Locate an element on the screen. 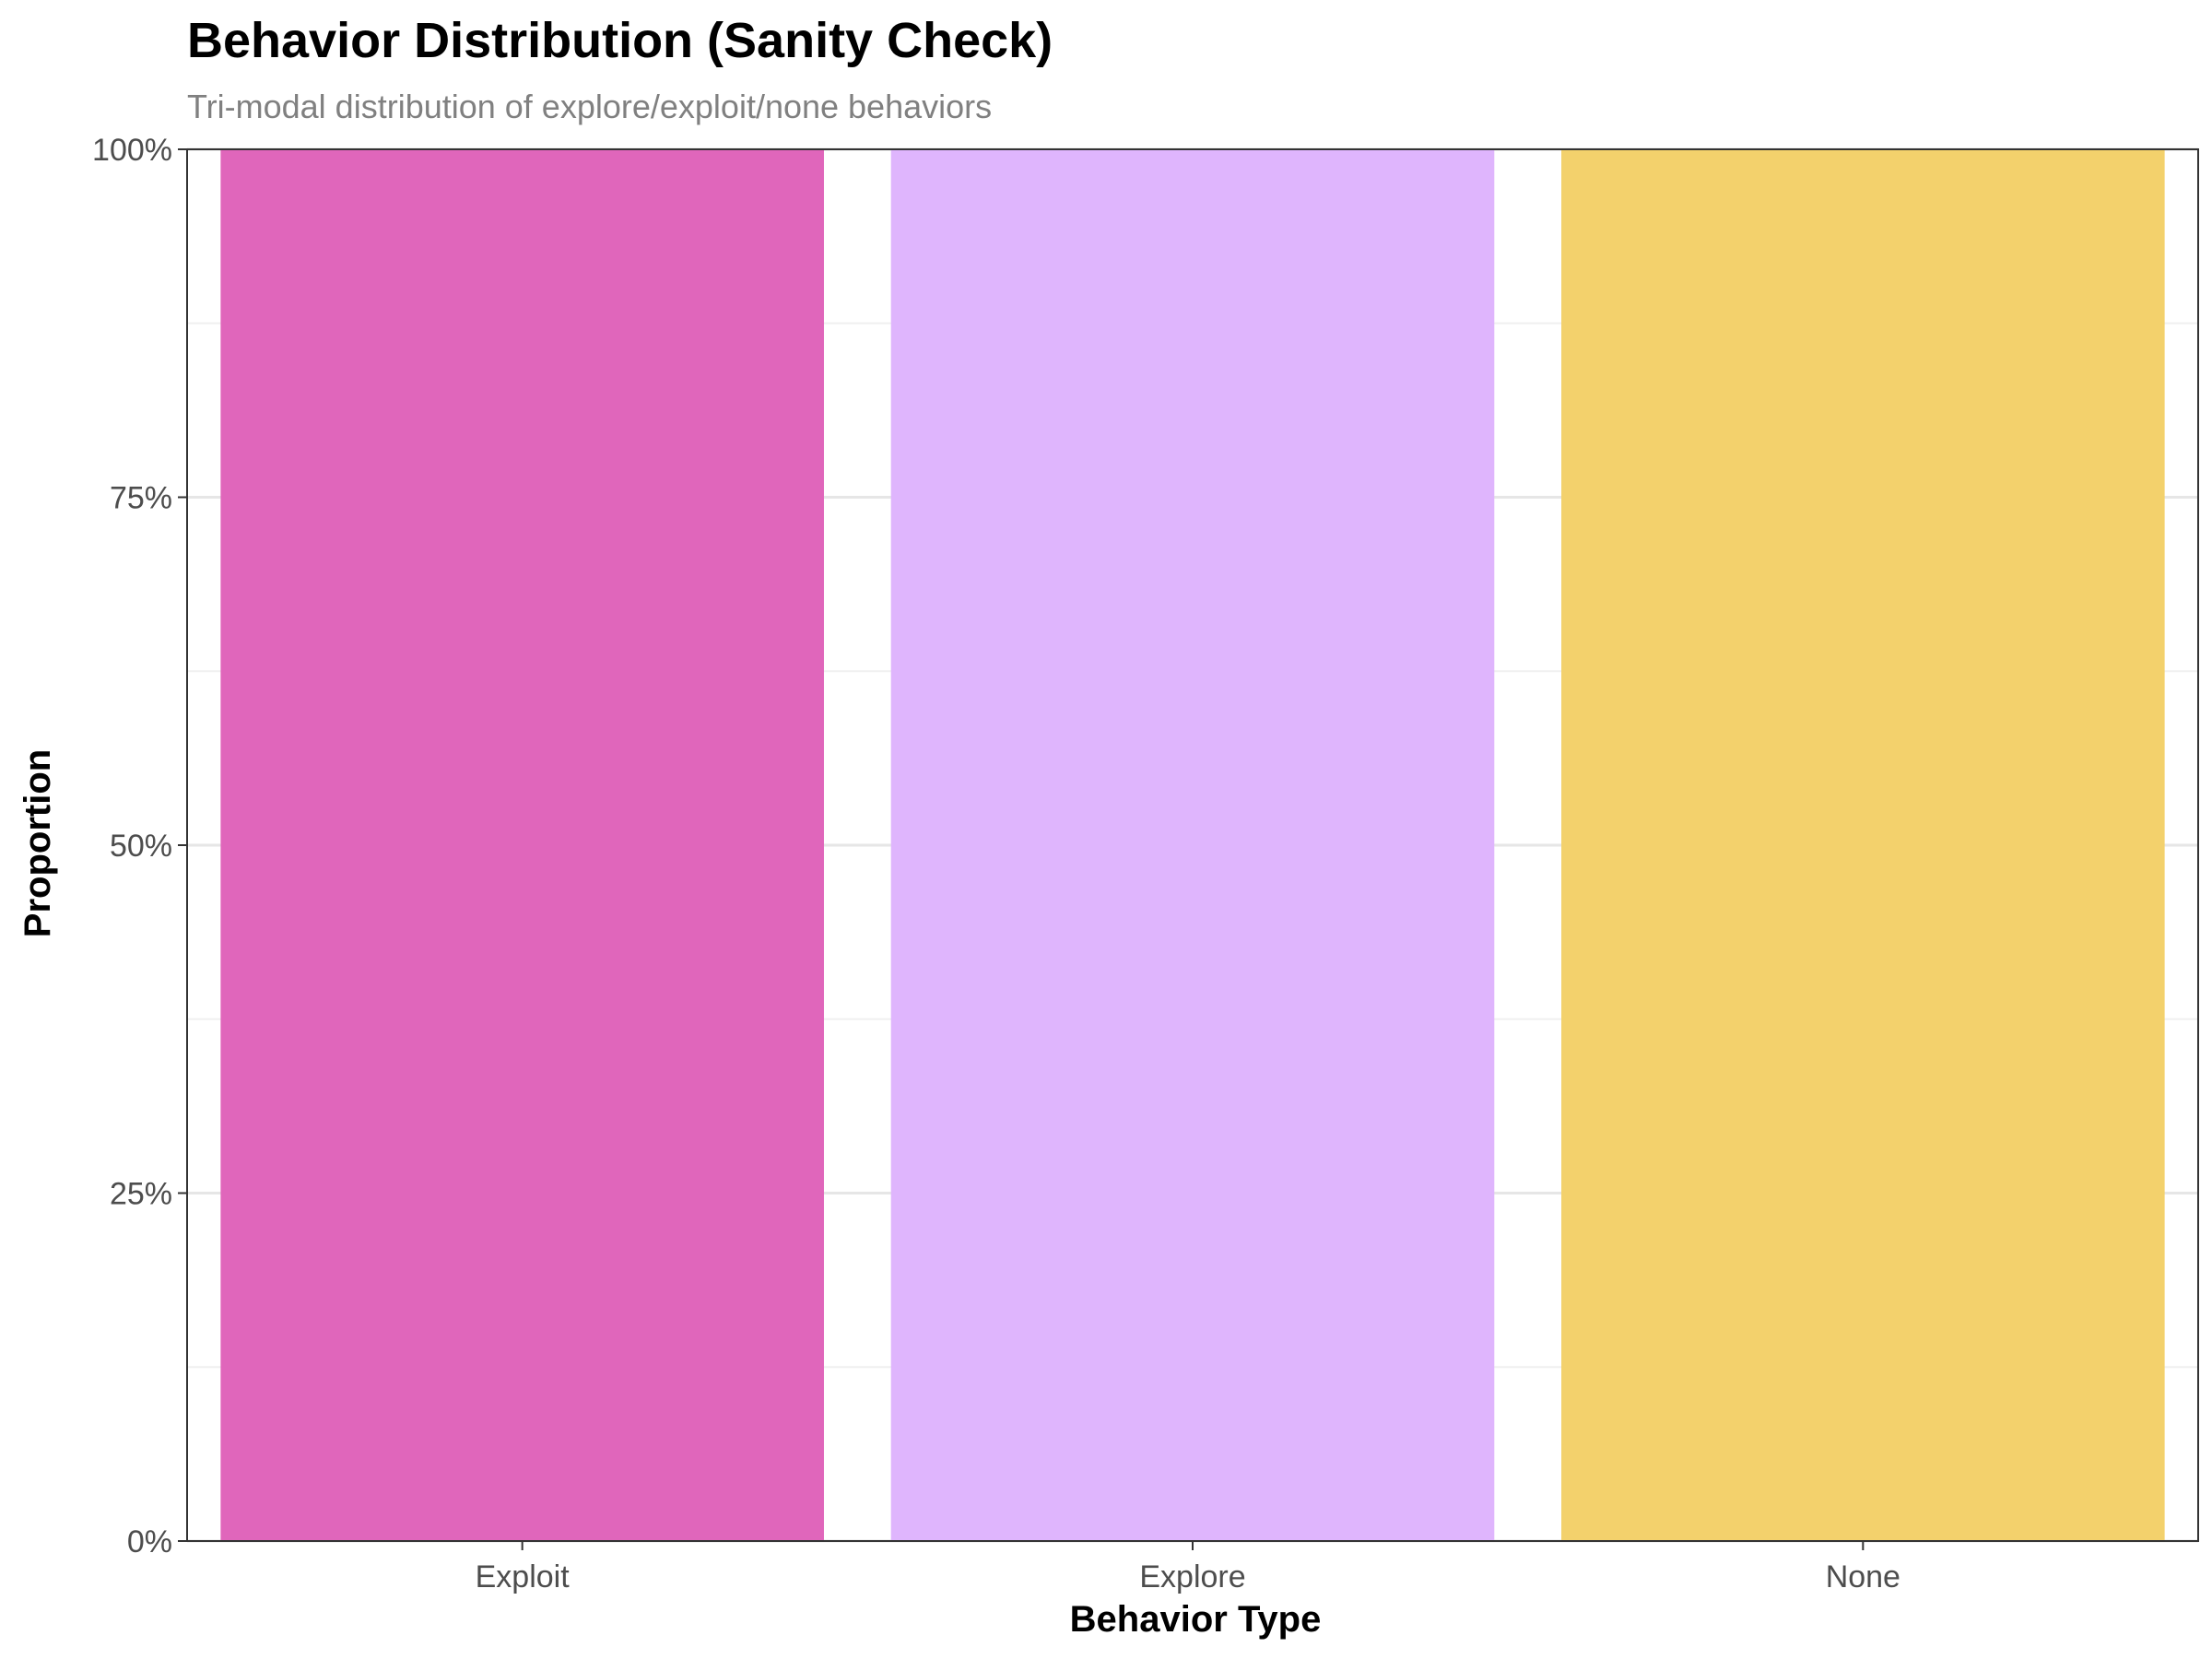 This screenshot has width=2212, height=1659. y-axis-ticks: 0% 25% 50% 75% 100% is located at coordinates (139, 846).